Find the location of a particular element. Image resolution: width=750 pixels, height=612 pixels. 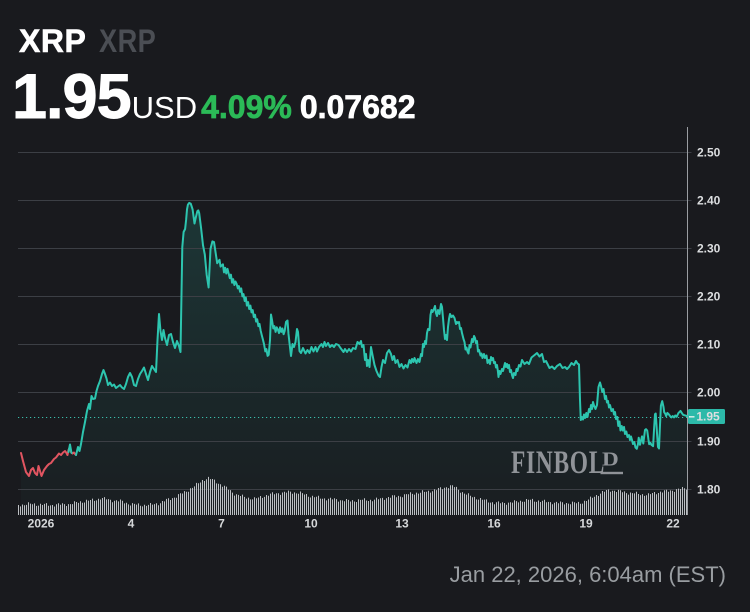

svg-text: 2.50 is located at coordinates (709, 153).